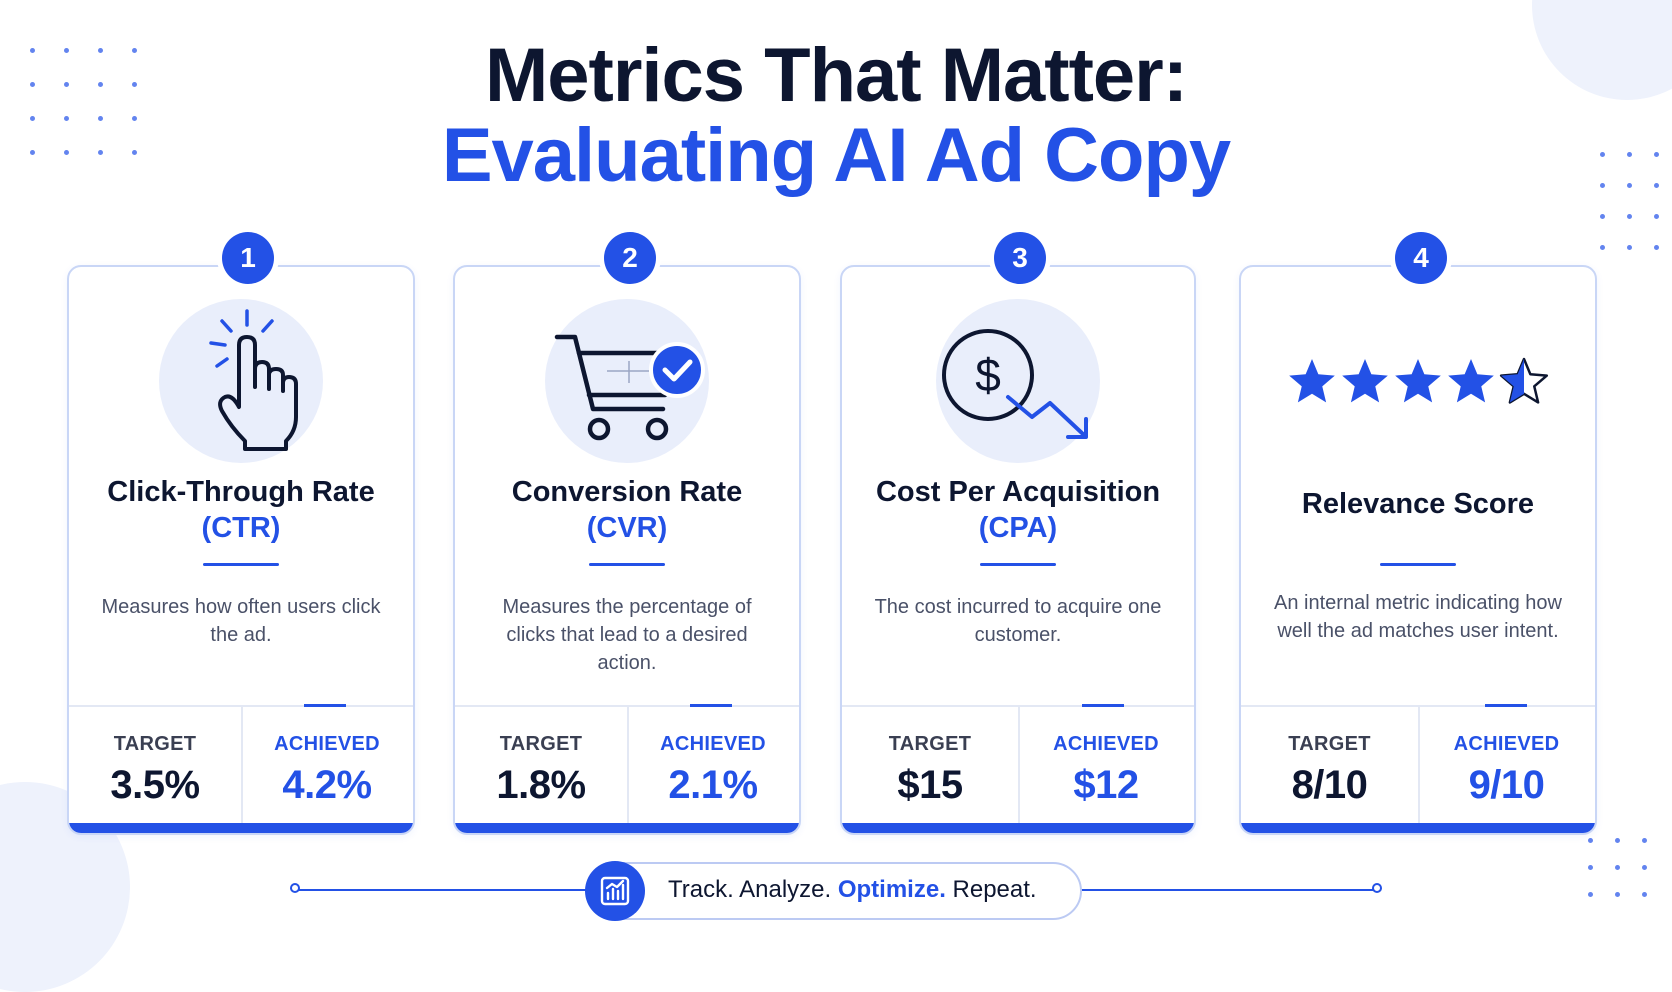 The width and height of the screenshot is (1672, 992). Describe the element at coordinates (750, 889) in the screenshot. I see `footer-tagline-part1: Track. Analyze.` at that location.